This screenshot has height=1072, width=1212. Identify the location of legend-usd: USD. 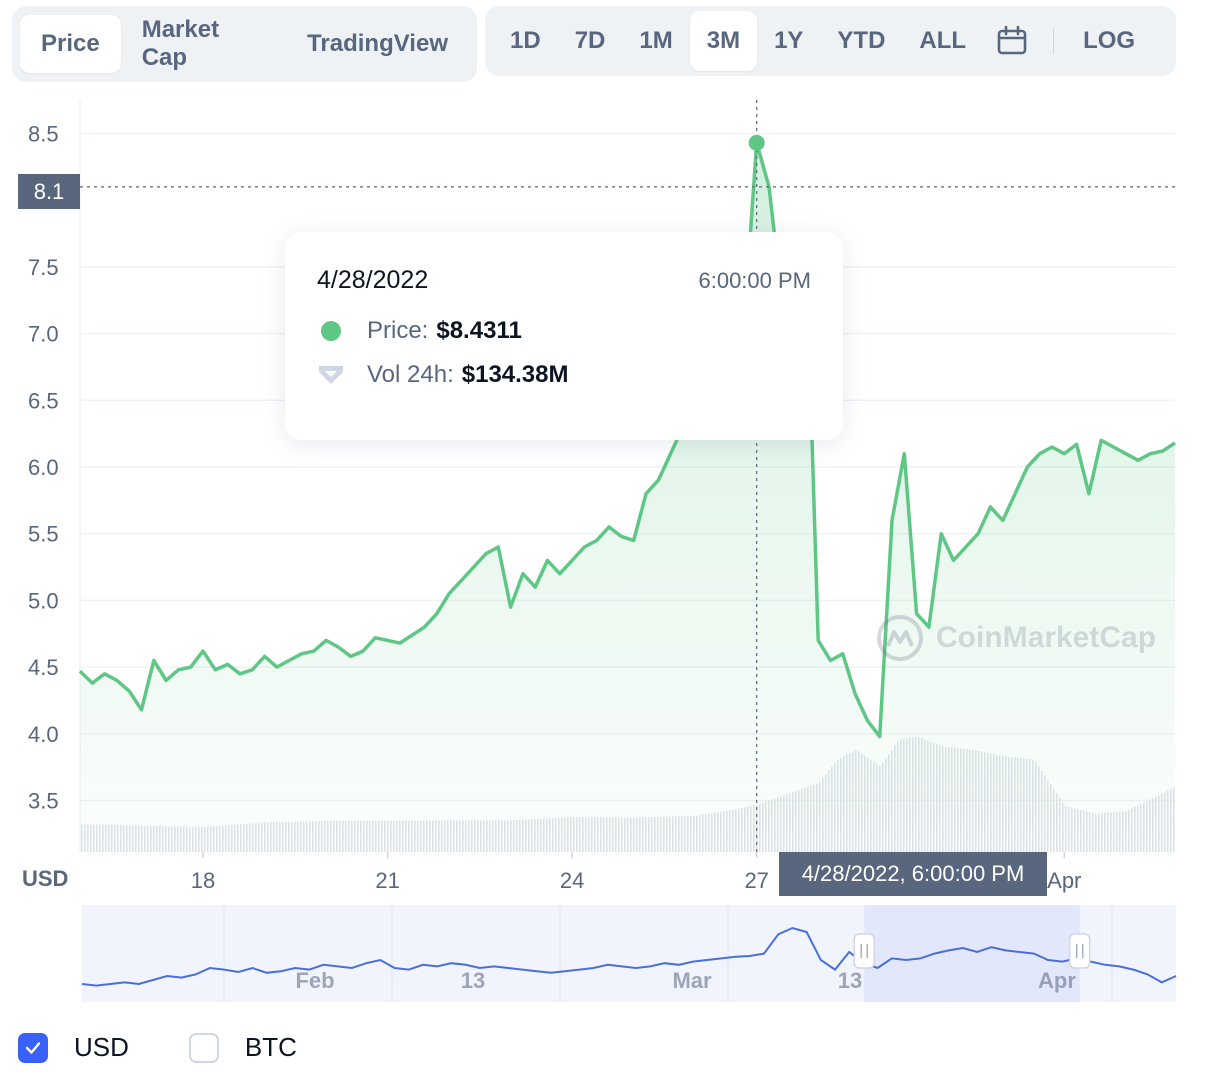
(73, 1047).